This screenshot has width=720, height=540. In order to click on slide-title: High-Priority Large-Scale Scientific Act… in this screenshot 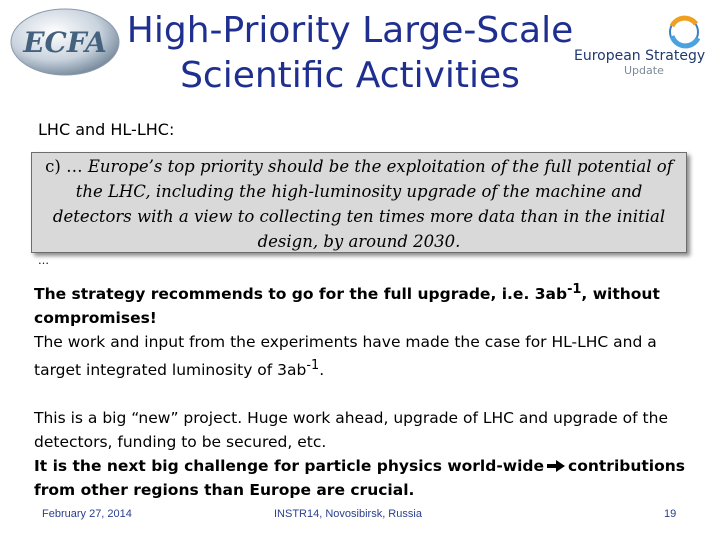, I will do `click(350, 53)`.